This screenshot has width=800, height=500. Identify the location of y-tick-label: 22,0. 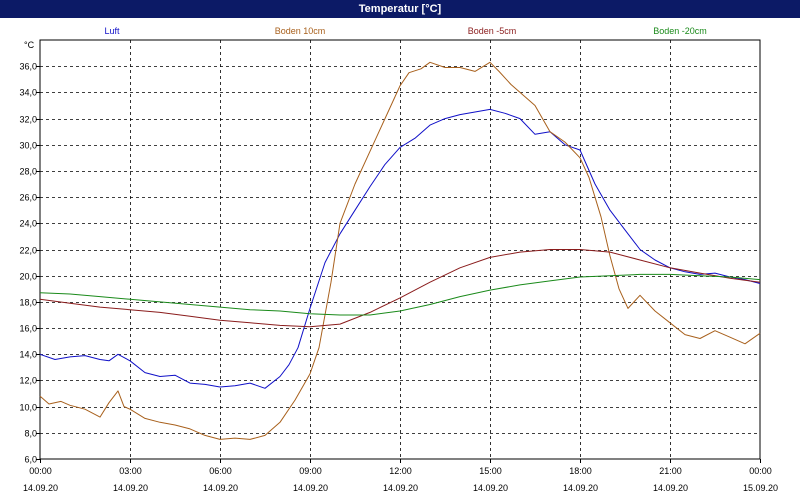
(28, 251).